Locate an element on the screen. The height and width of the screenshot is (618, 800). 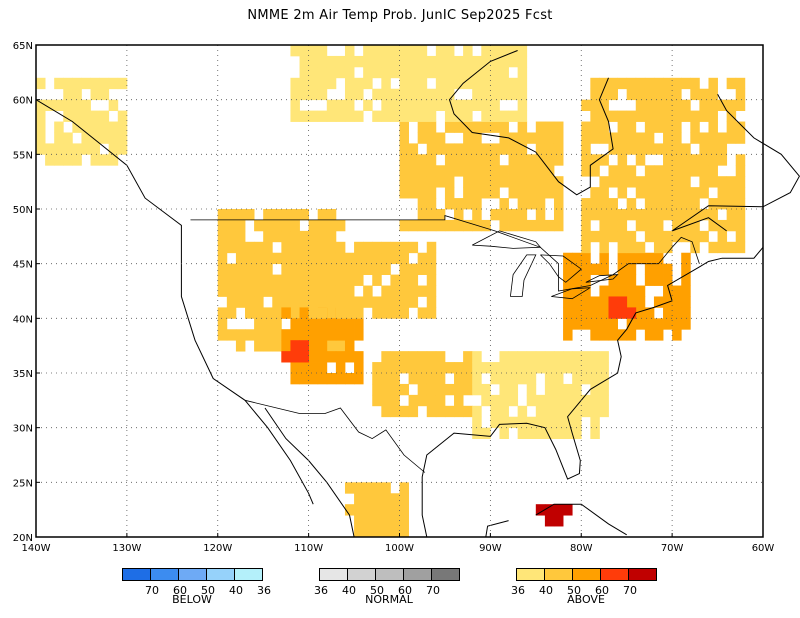
lake-outline is located at coordinates (602, 278).